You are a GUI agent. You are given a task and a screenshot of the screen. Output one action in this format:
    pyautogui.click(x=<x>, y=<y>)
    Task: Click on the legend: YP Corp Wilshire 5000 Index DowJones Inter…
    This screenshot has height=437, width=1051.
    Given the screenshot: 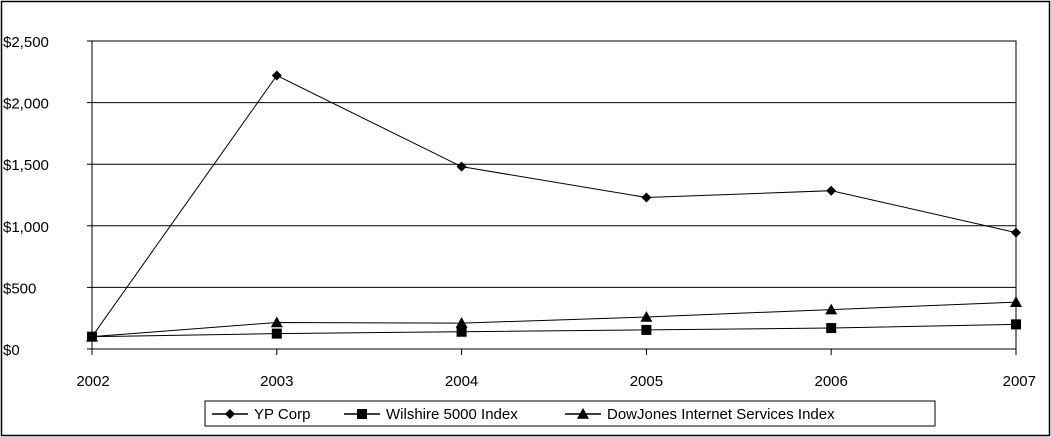 What is the action you would take?
    pyautogui.click(x=570, y=413)
    